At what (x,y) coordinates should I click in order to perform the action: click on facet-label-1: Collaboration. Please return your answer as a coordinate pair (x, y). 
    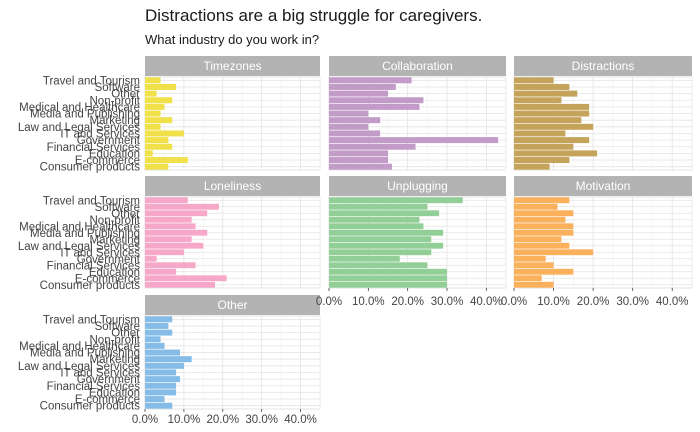
    Looking at the image, I should click on (417, 66).